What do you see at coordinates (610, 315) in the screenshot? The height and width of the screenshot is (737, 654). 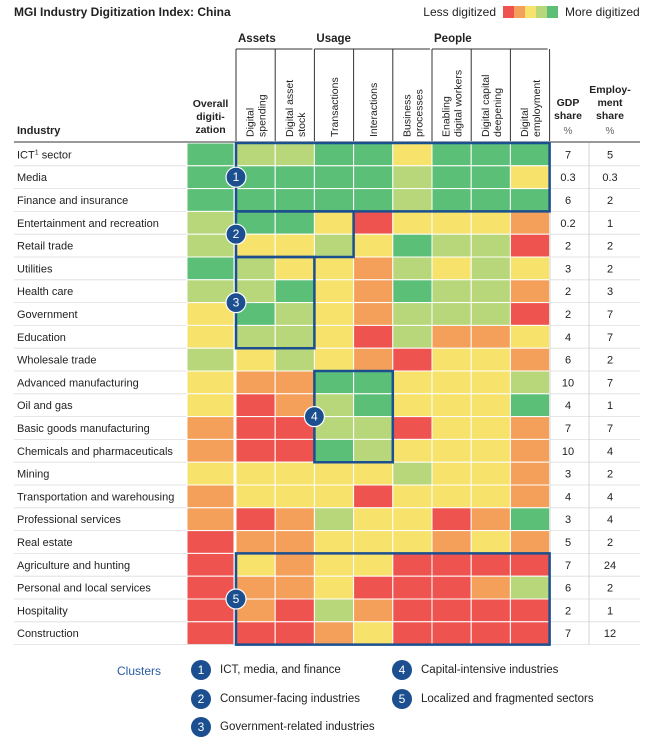 I see `employment-share-value: 7` at bounding box center [610, 315].